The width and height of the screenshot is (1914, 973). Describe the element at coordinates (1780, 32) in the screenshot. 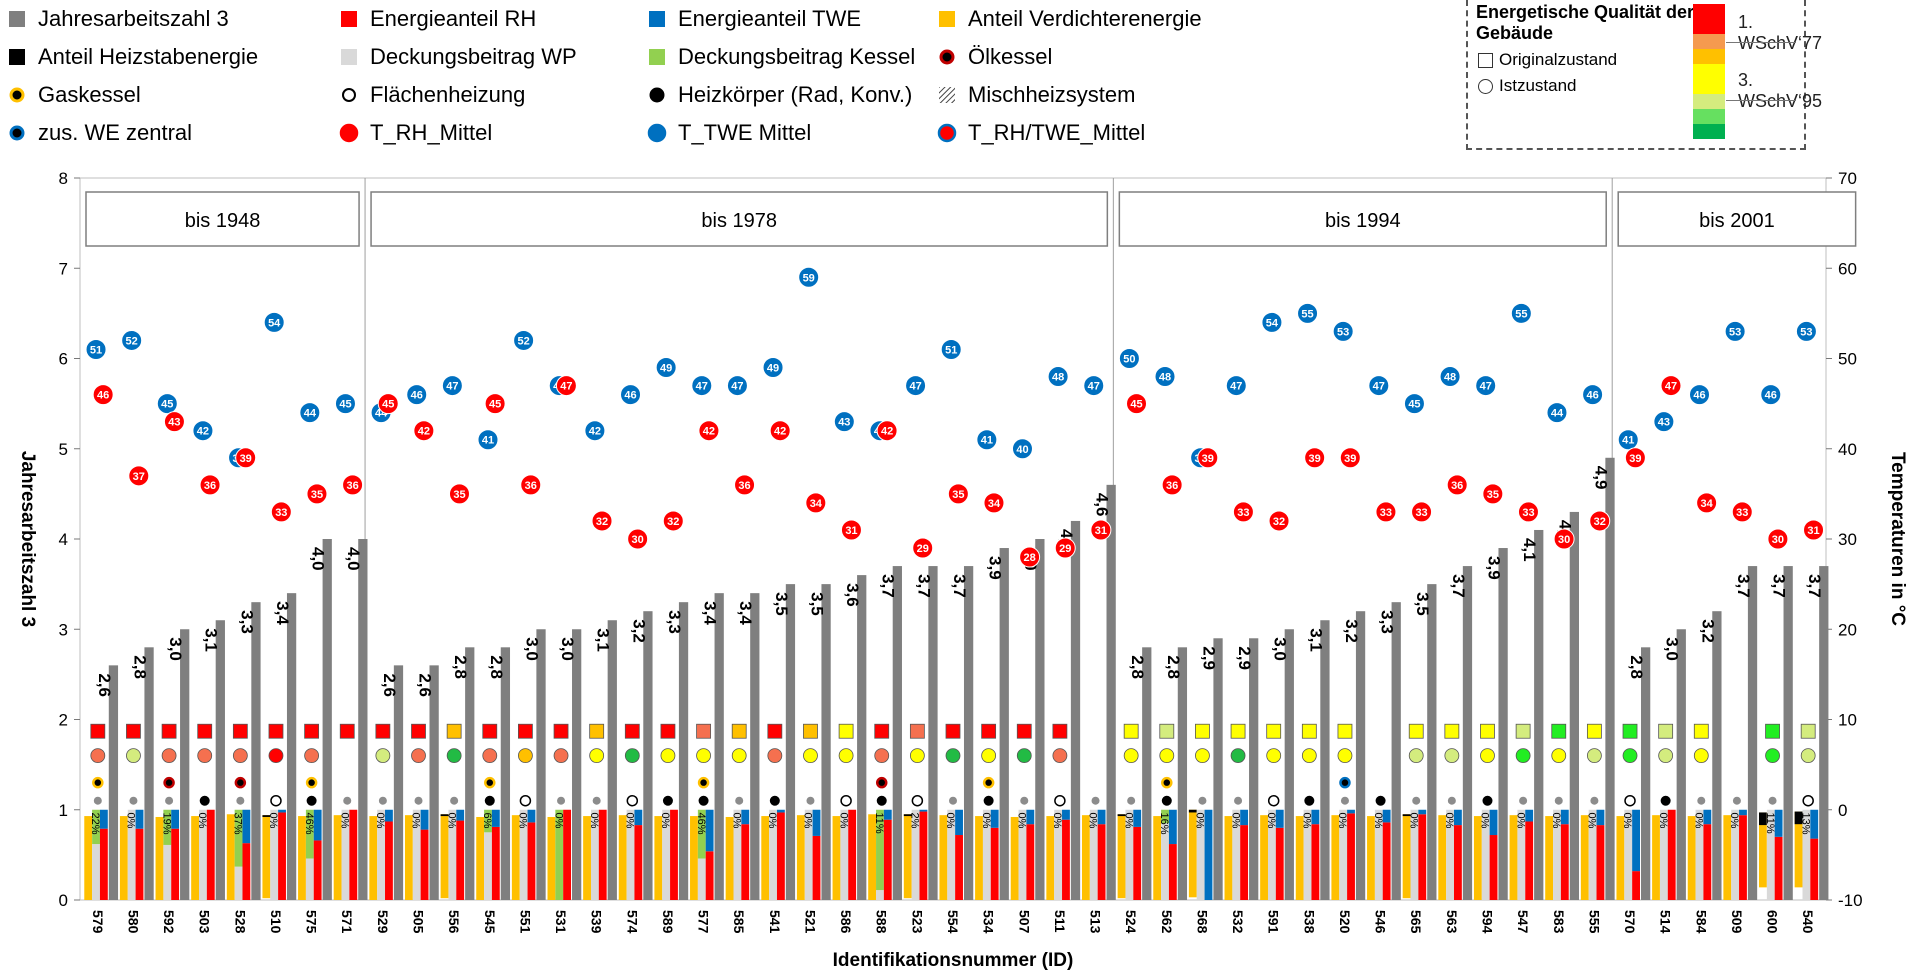

I see `quality-label-wschv77: 1. WSchV‘77` at that location.